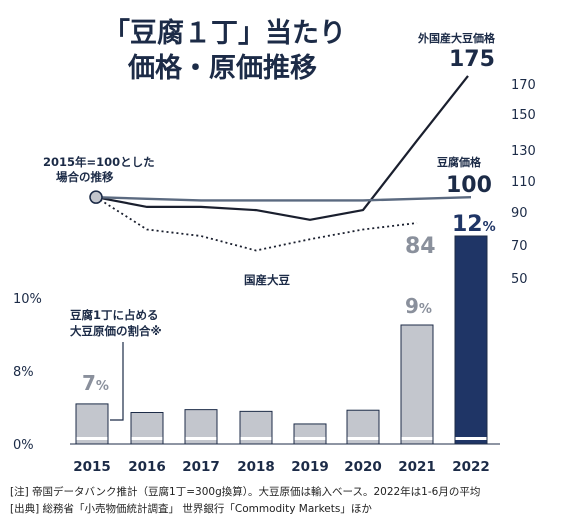 The image size is (581, 522). I want to click on index-axis: 170 150 130 110 90 70 50, so click(523, 182).